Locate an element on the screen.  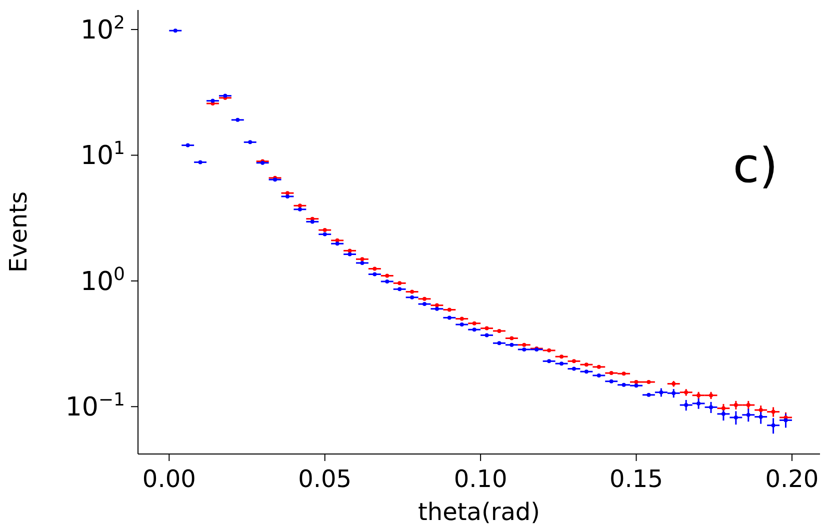
y-tick-label: 10$^{1}$ is located at coordinates (102, 155).